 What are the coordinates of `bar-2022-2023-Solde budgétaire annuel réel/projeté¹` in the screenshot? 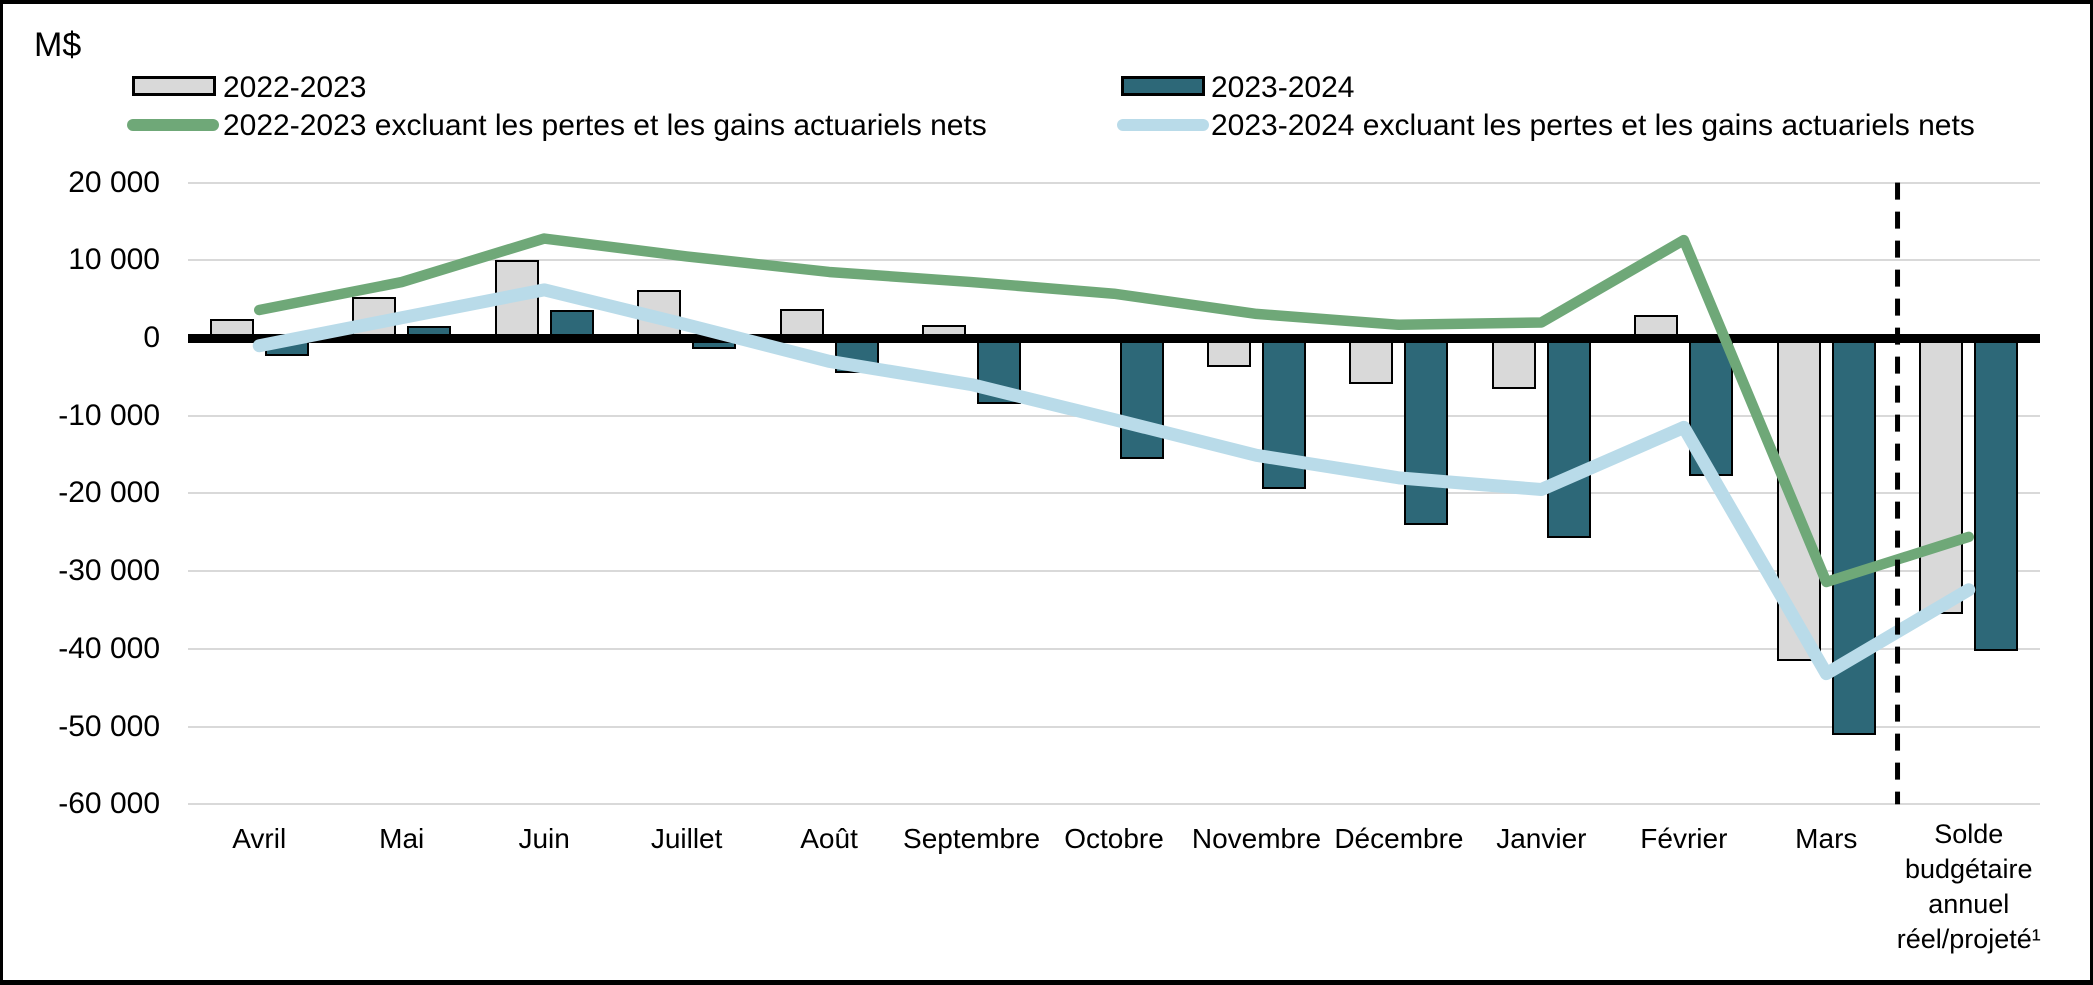 It's located at (1941, 476).